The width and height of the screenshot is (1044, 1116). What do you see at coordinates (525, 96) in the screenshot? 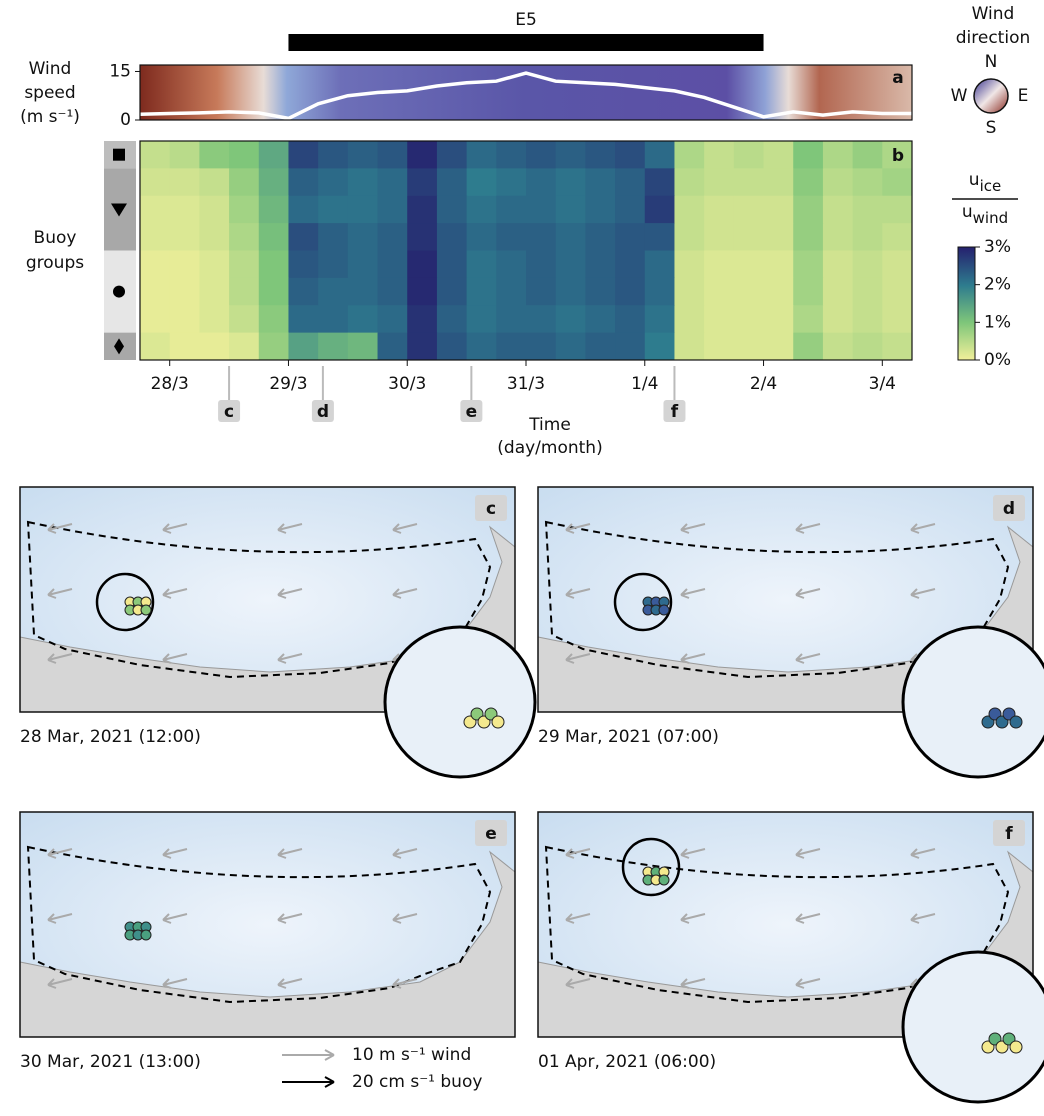
I see `wind-speed-line` at bounding box center [525, 96].